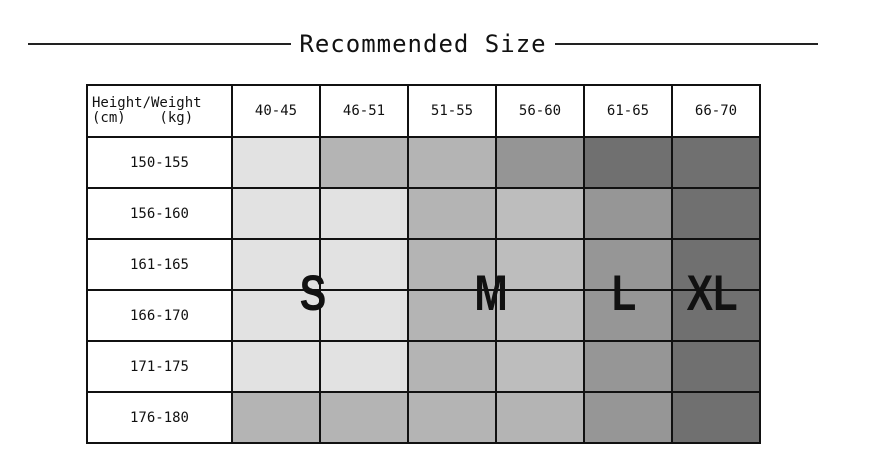  I want to click on title-rule-left, so click(160, 44).